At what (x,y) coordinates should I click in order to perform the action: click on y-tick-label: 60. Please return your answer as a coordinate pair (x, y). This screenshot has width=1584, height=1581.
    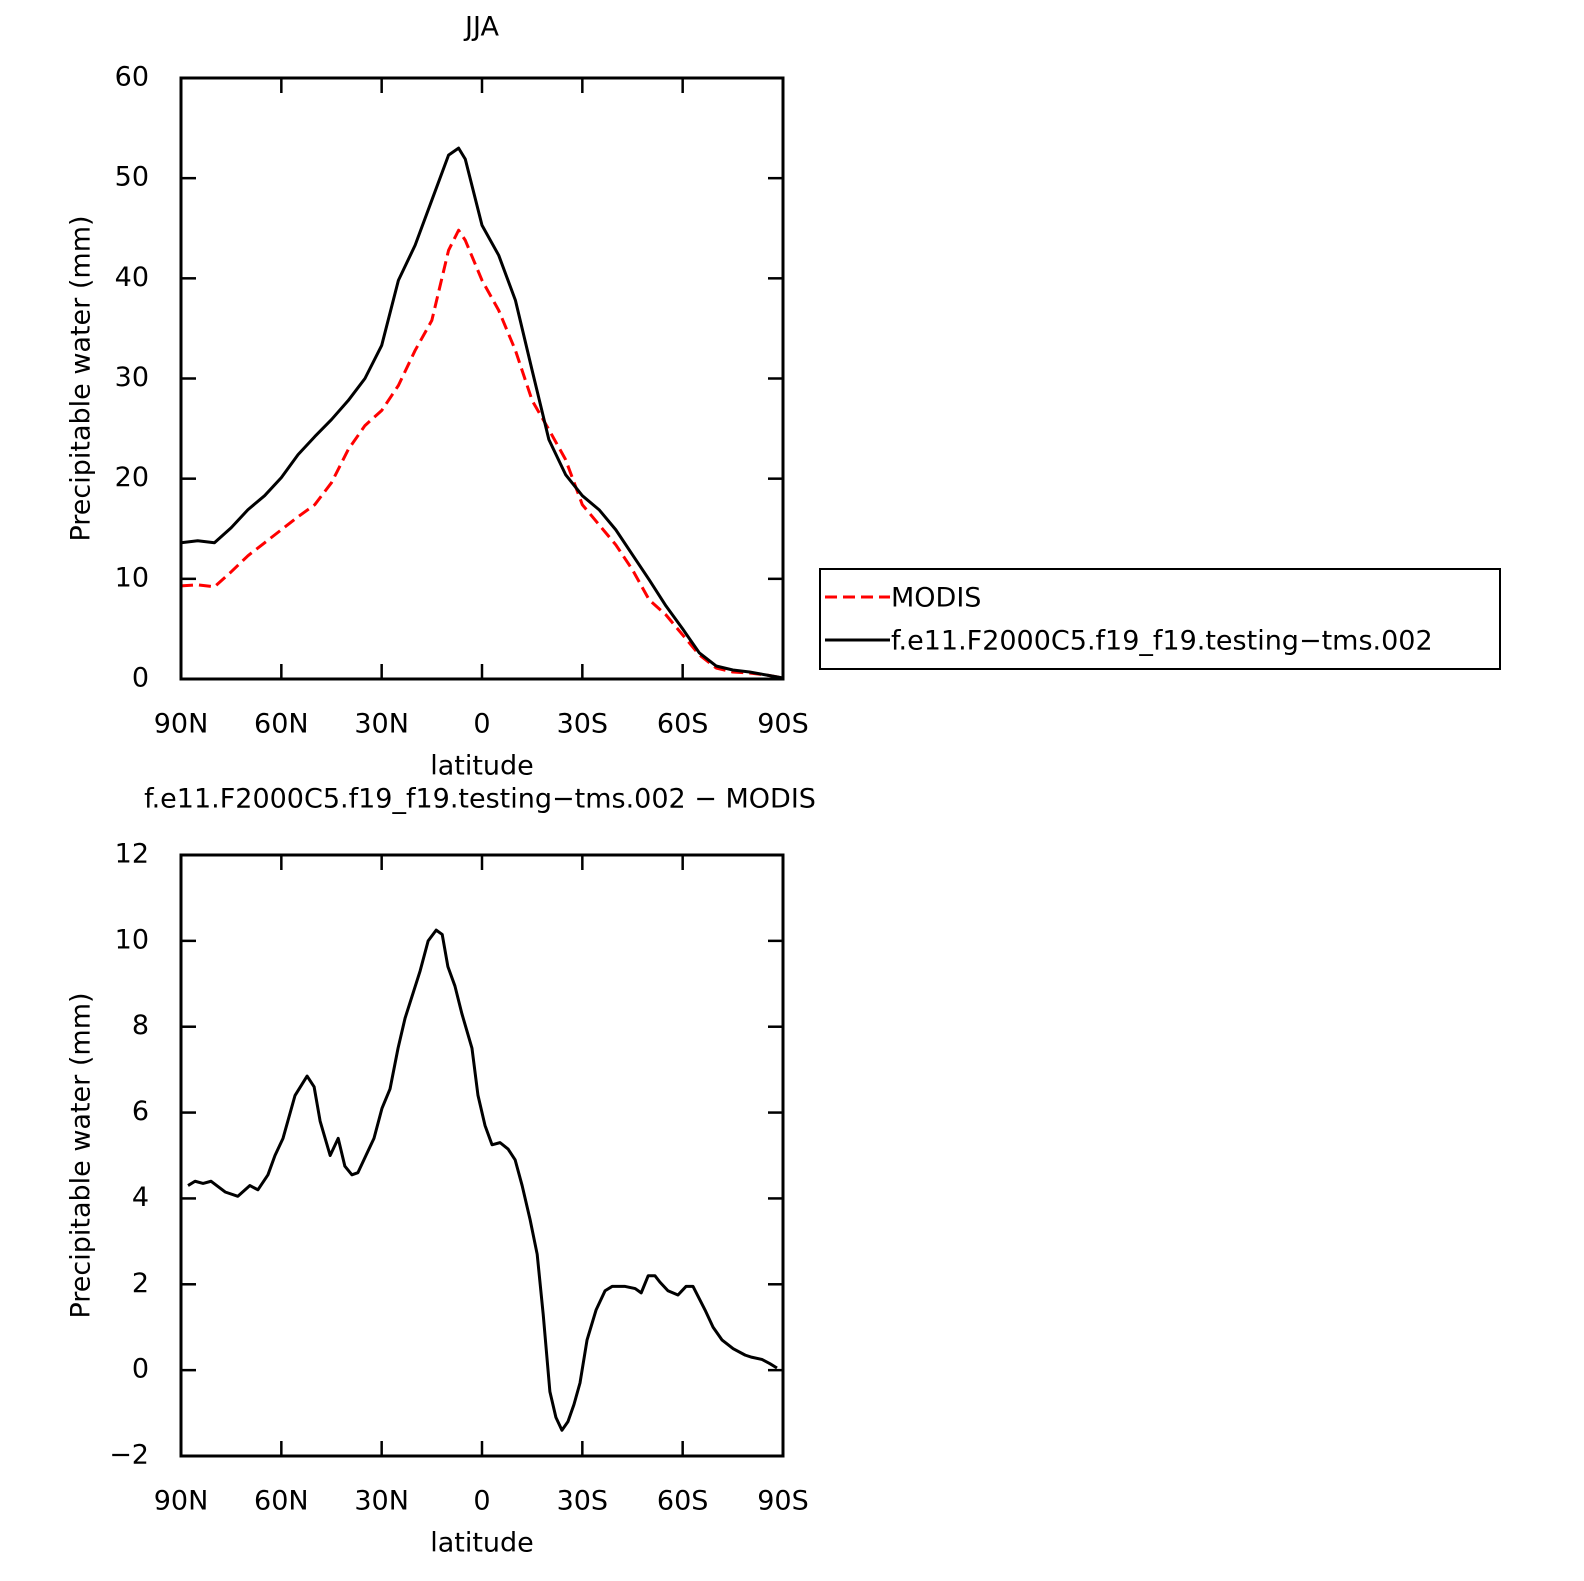
    Looking at the image, I should click on (132, 77).